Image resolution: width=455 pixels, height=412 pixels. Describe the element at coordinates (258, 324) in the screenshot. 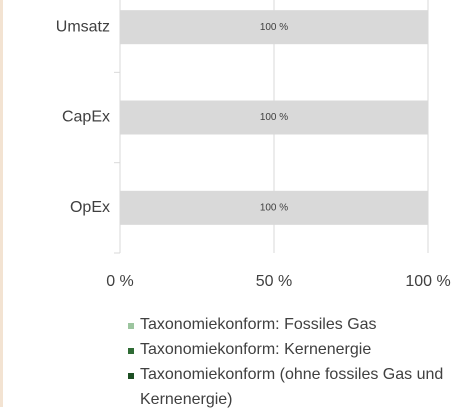

I see `legend-label: Taxonomiekonform: Fossiles Gas` at that location.